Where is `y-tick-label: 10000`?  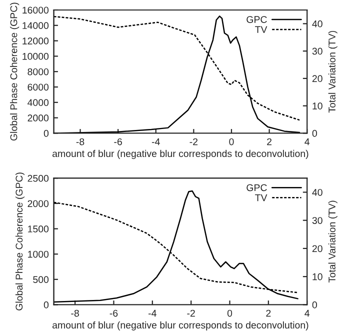
y-tick-label: 10000 is located at coordinates (35, 56).